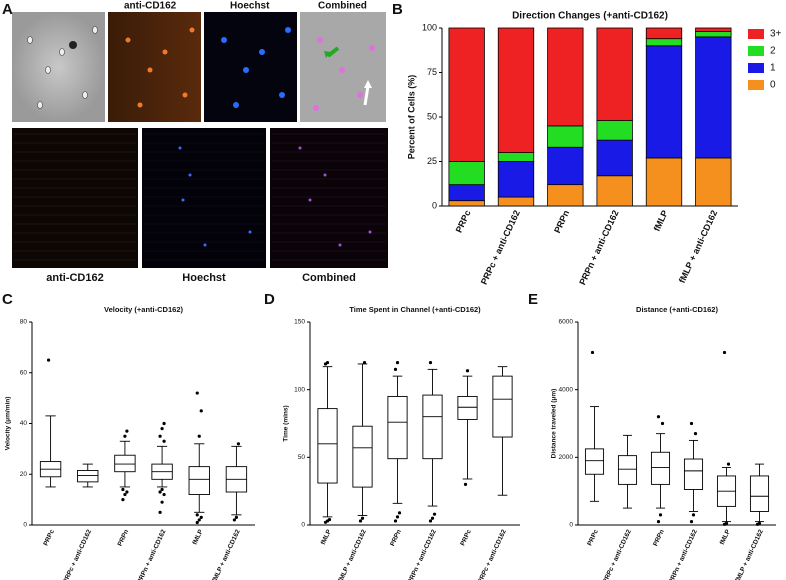  Describe the element at coordinates (566, 389) in the screenshot. I see `y-tick-label: 4000` at that location.